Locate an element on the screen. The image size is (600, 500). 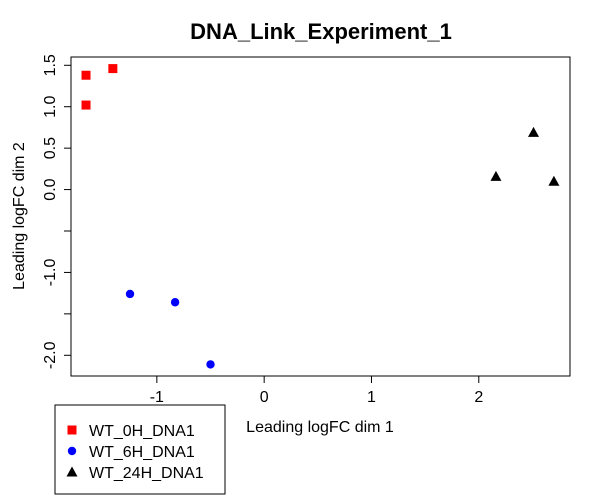
y-tick-label: 0.0 is located at coordinates (50, 189).